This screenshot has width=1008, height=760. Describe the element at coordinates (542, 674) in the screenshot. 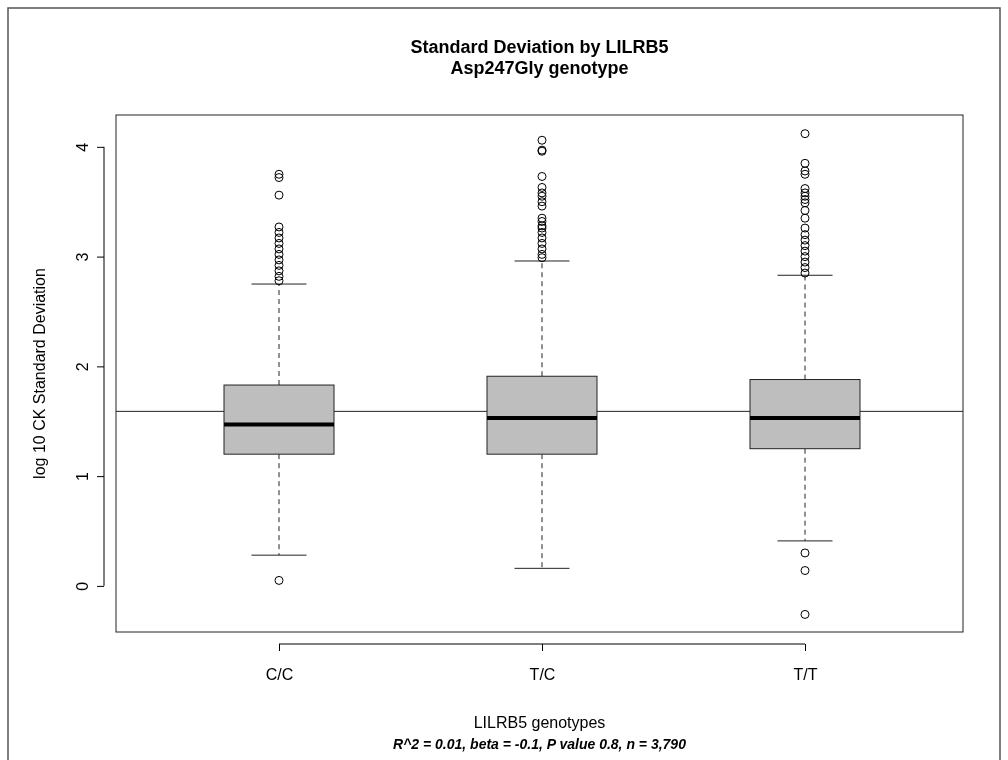

I see `x-tick-label: T/C` at that location.